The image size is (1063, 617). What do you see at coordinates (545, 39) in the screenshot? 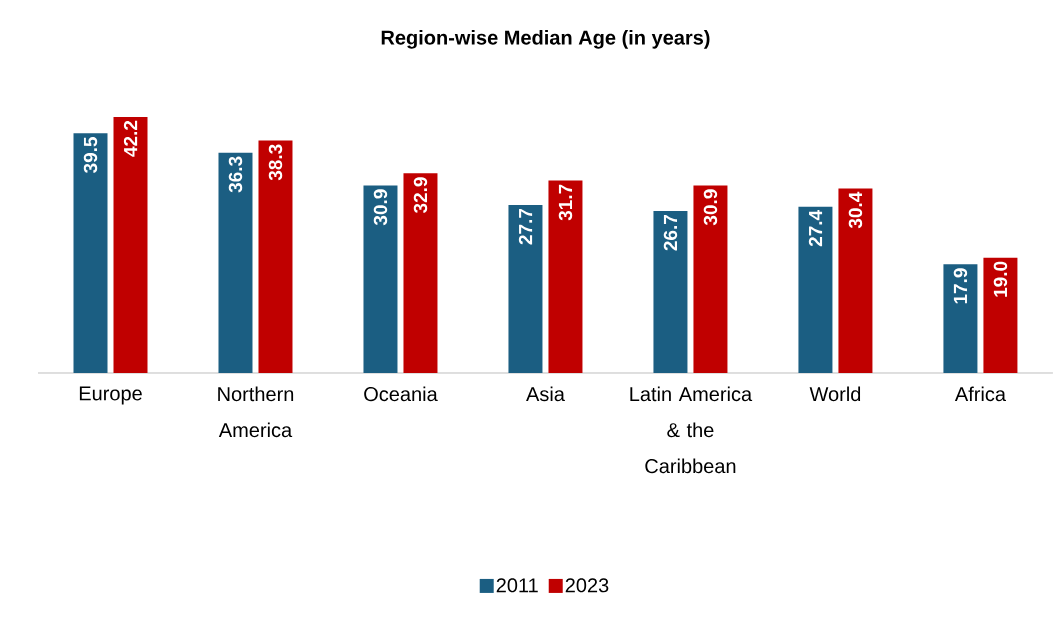
I see `chart-title: Region-wise Median Age (in years)` at bounding box center [545, 39].